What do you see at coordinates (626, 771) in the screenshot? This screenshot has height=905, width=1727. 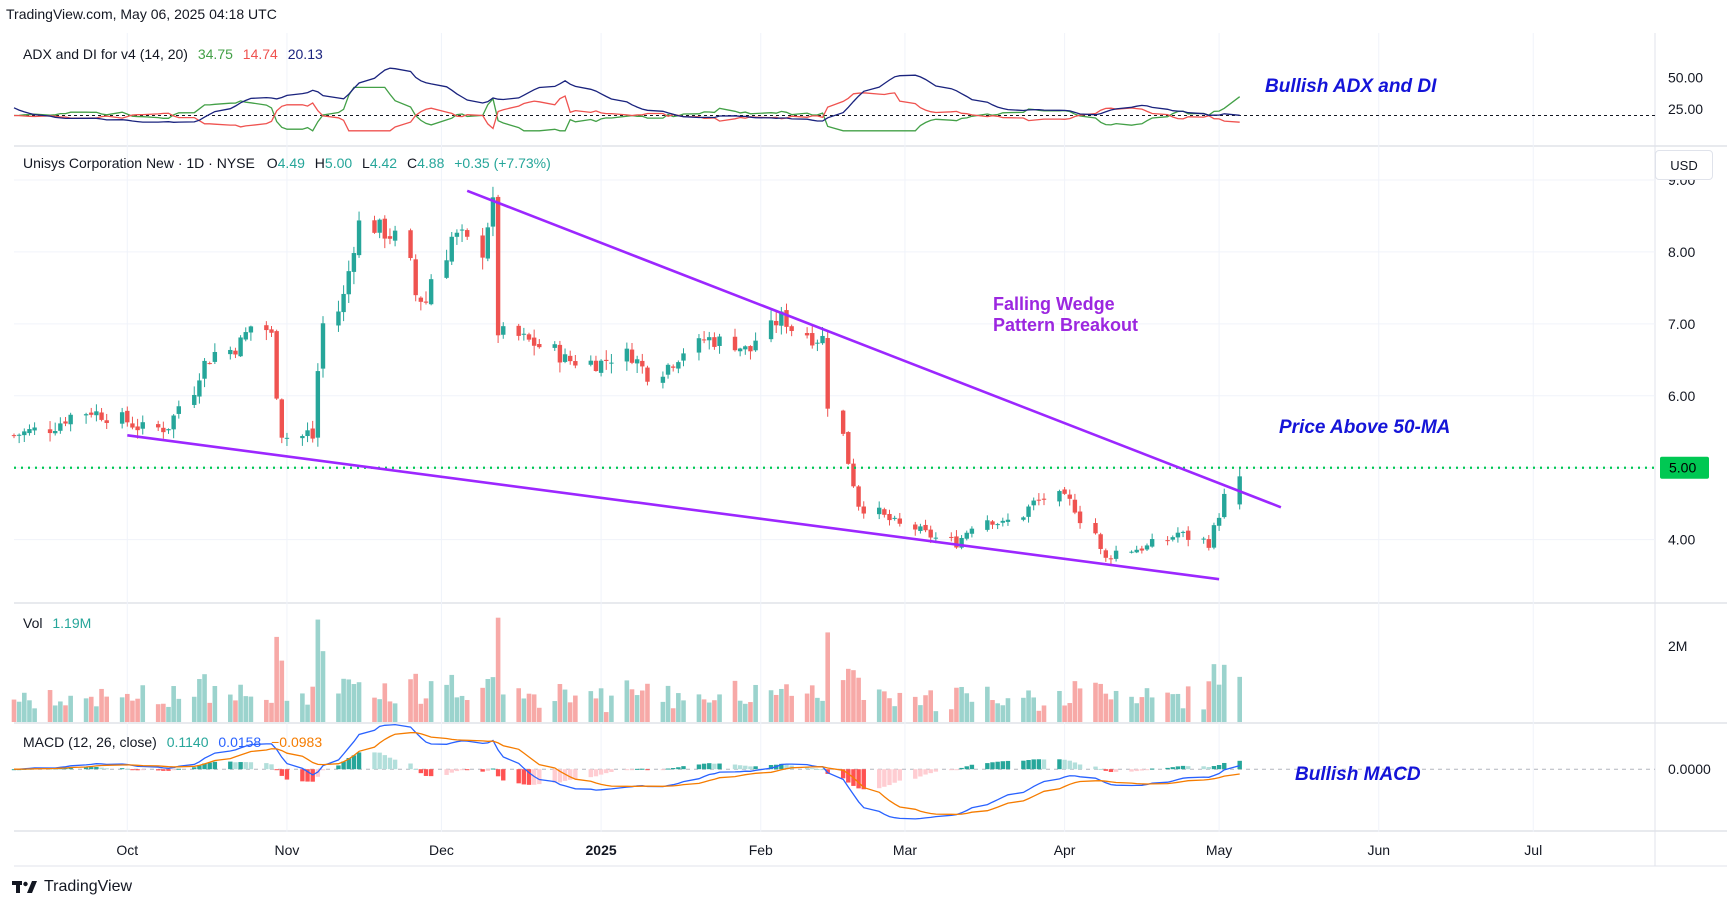 I see `macd-line` at bounding box center [626, 771].